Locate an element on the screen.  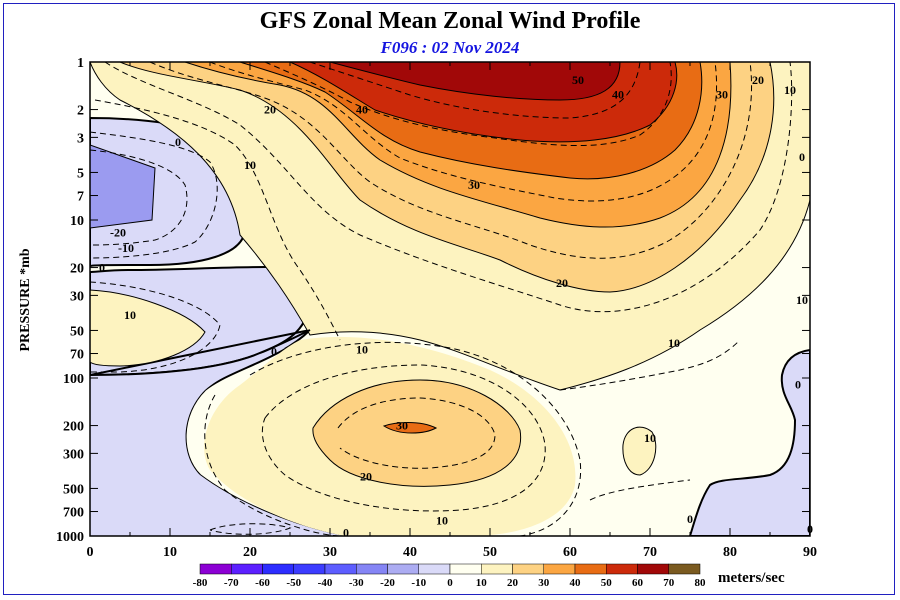
fill-region-neg-lower-left-main is located at coordinates (217, 442).